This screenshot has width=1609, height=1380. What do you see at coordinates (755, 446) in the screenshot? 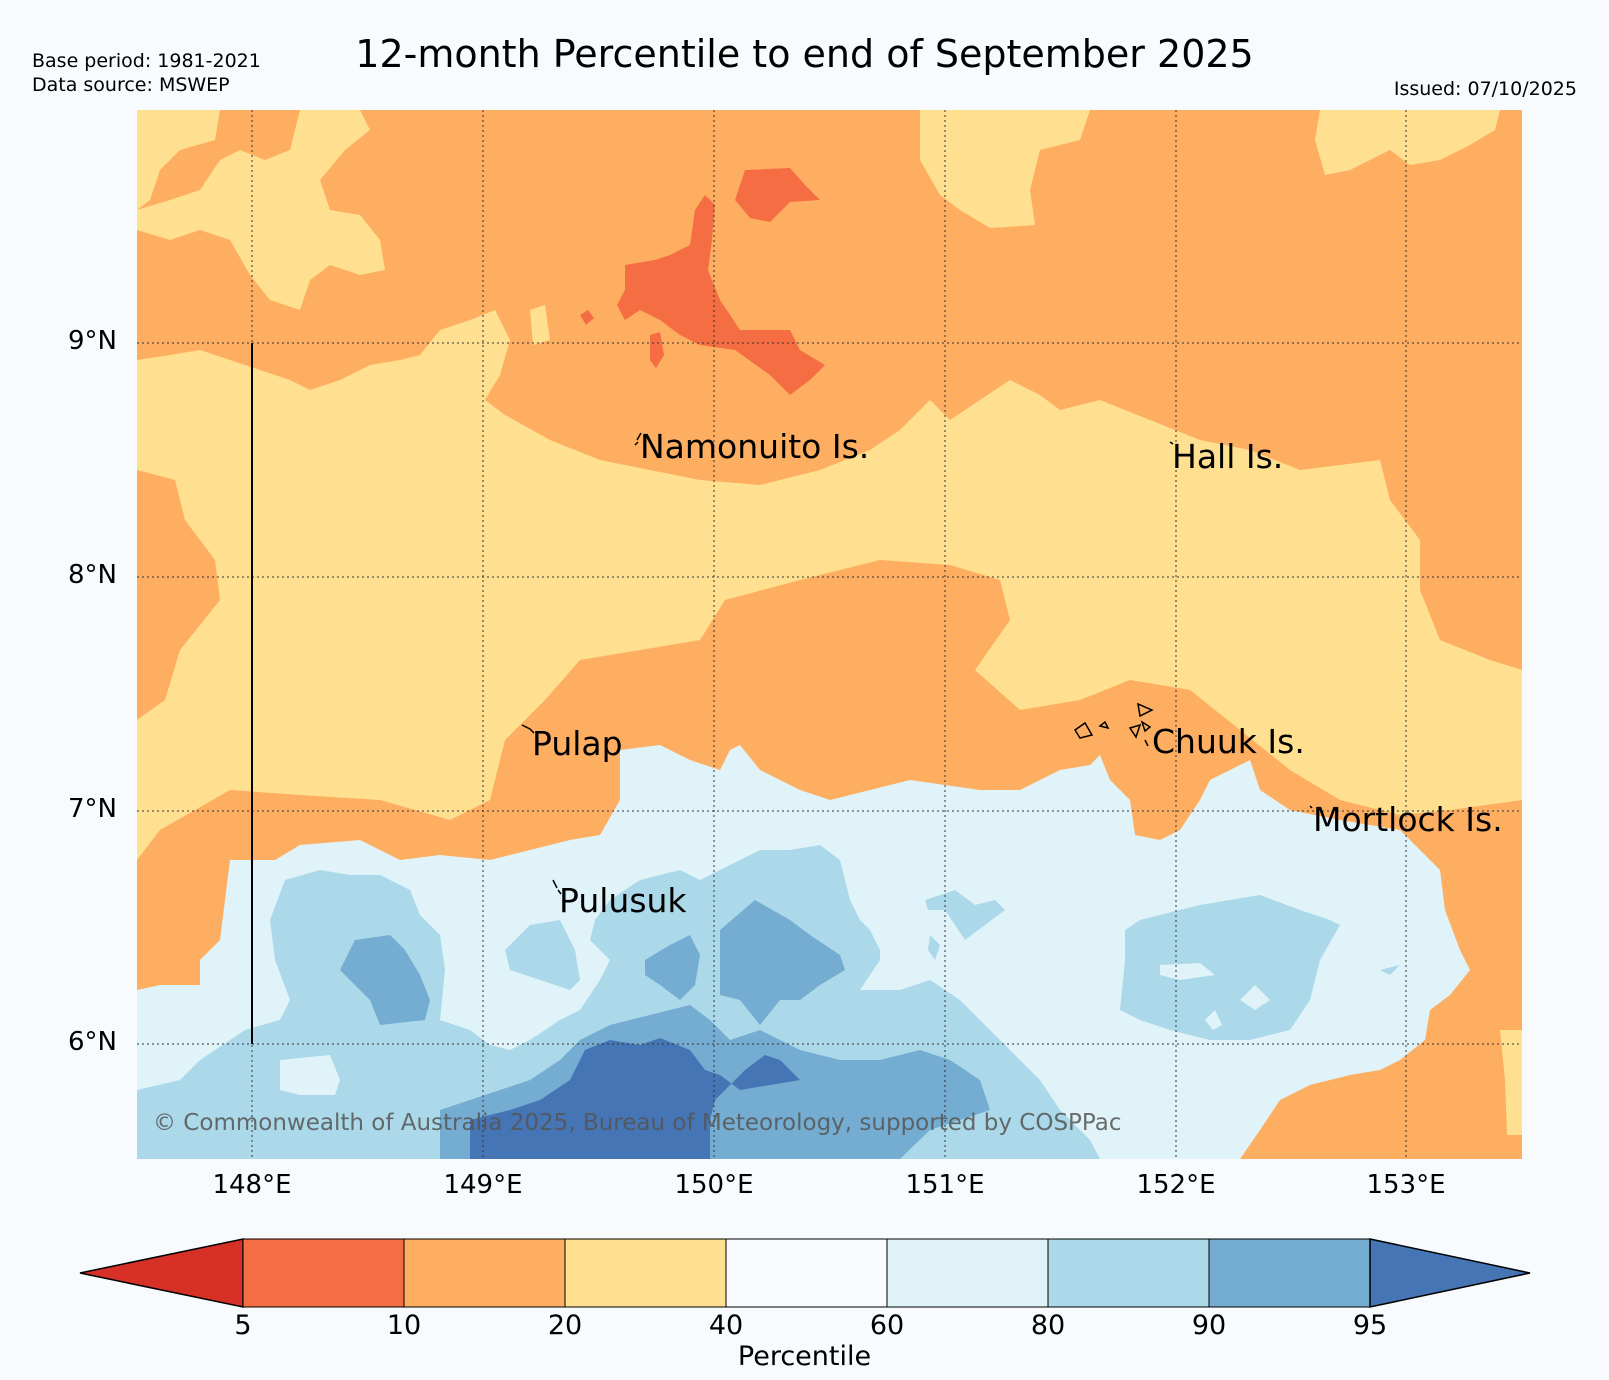
I see `place-label-namonuito: Namonuito Is.` at bounding box center [755, 446].